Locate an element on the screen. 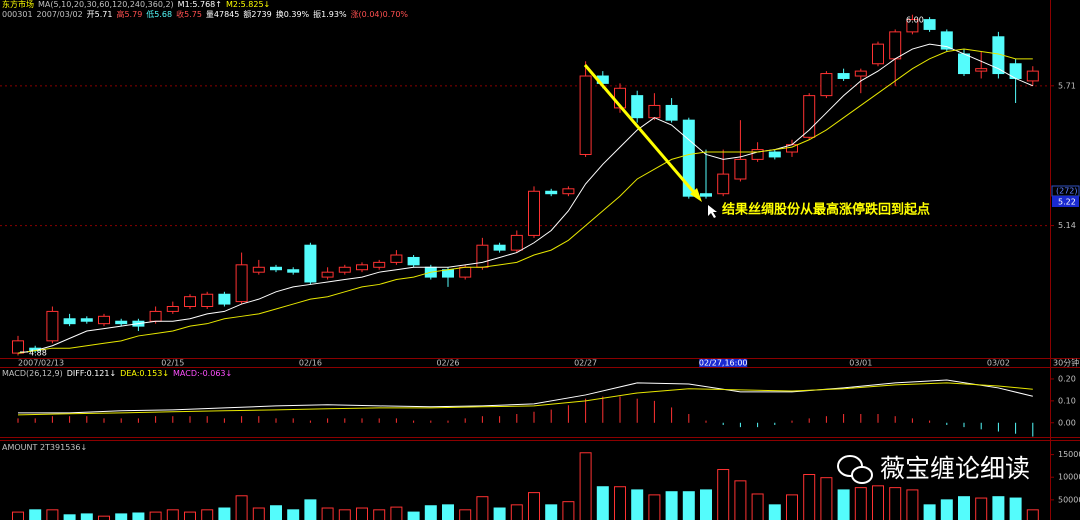 This screenshot has width=1080, height=520. x-tick-label: 03/02 is located at coordinates (998, 363).